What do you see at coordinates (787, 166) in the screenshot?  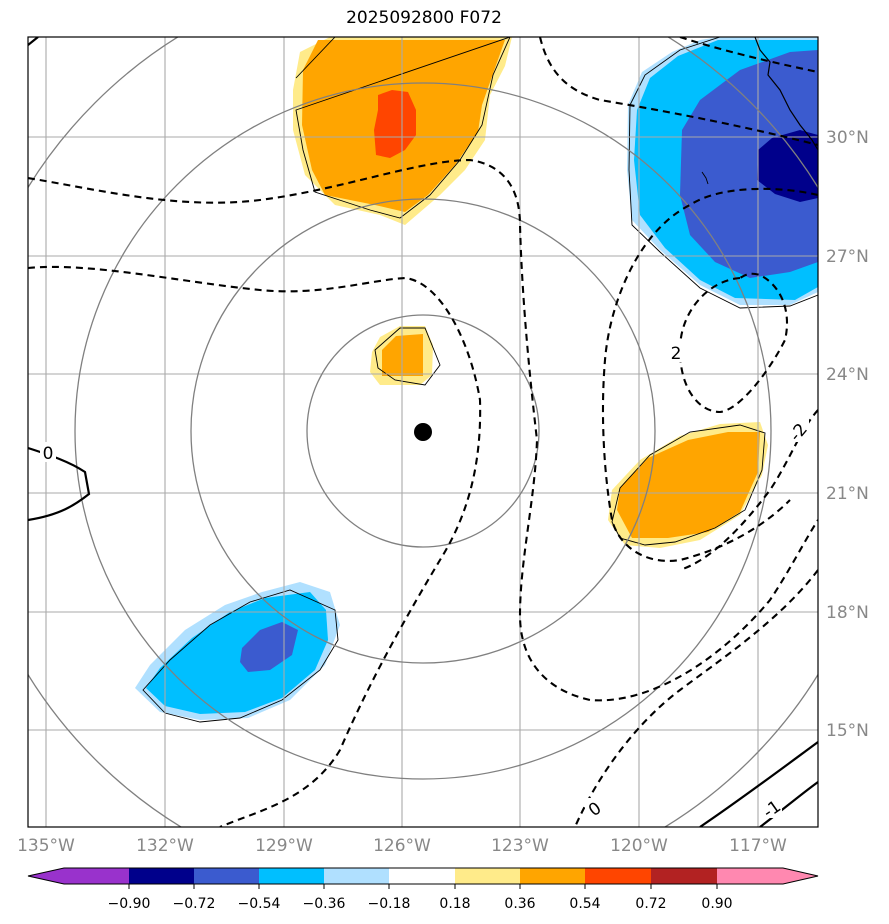 I see `negative-anomaly-northeast-core` at bounding box center [787, 166].